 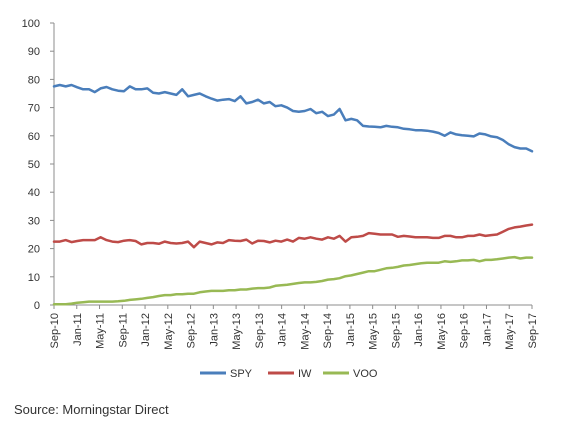 What do you see at coordinates (34, 80) in the screenshot?
I see `y-tick-label: 80` at bounding box center [34, 80].